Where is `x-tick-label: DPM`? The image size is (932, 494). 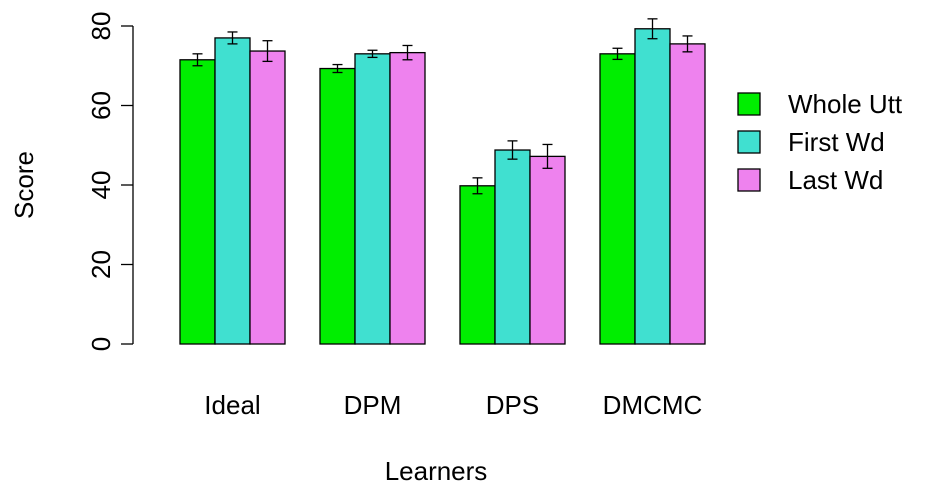 x-tick-label: DPM is located at coordinates (373, 405).